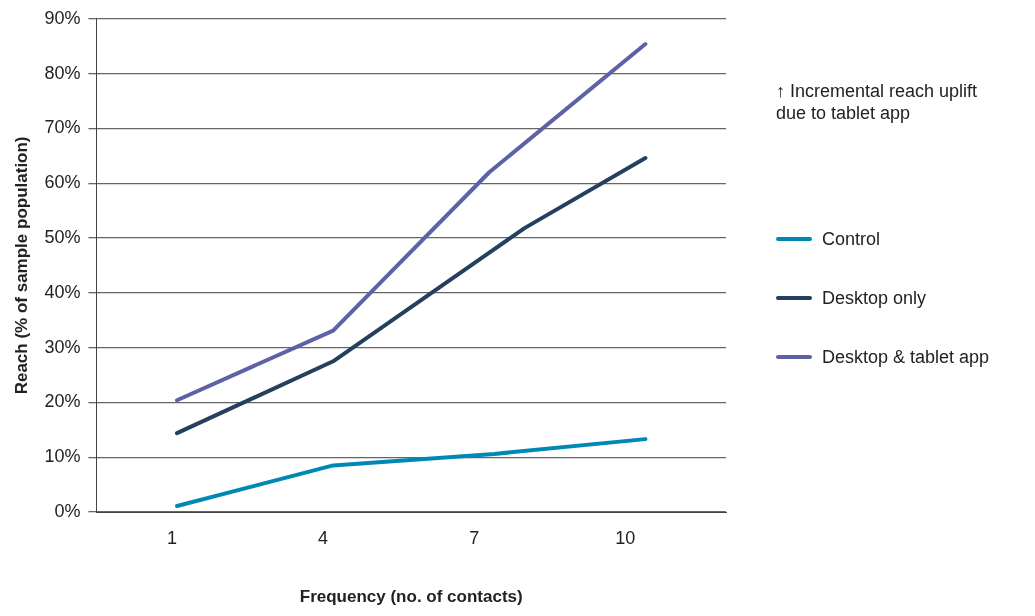  Describe the element at coordinates (62, 236) in the screenshot. I see `y-tick-label: 50%` at that location.